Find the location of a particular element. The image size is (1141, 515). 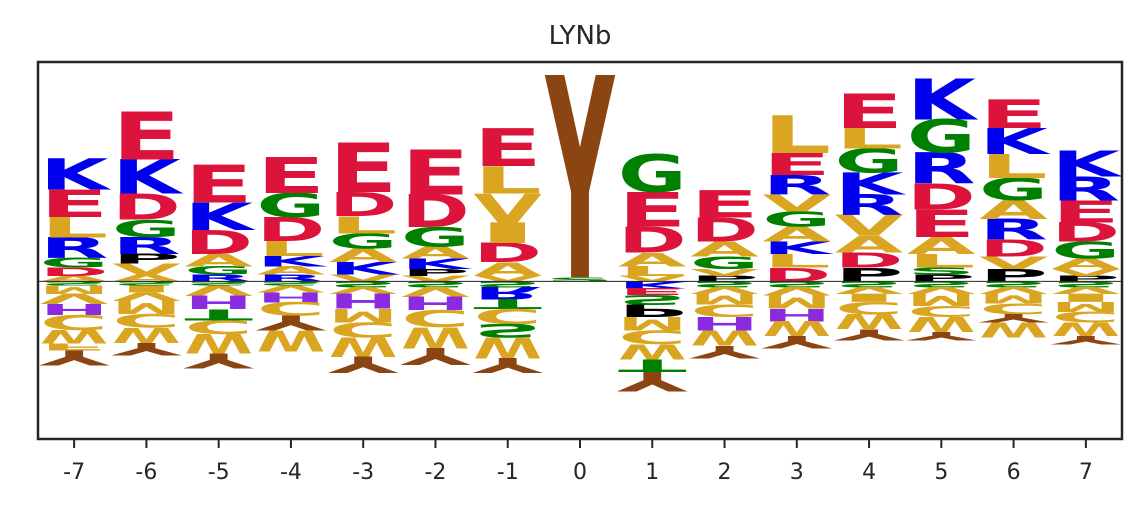

logo-letter-H-pos--3: H is located at coordinates (363, 300).